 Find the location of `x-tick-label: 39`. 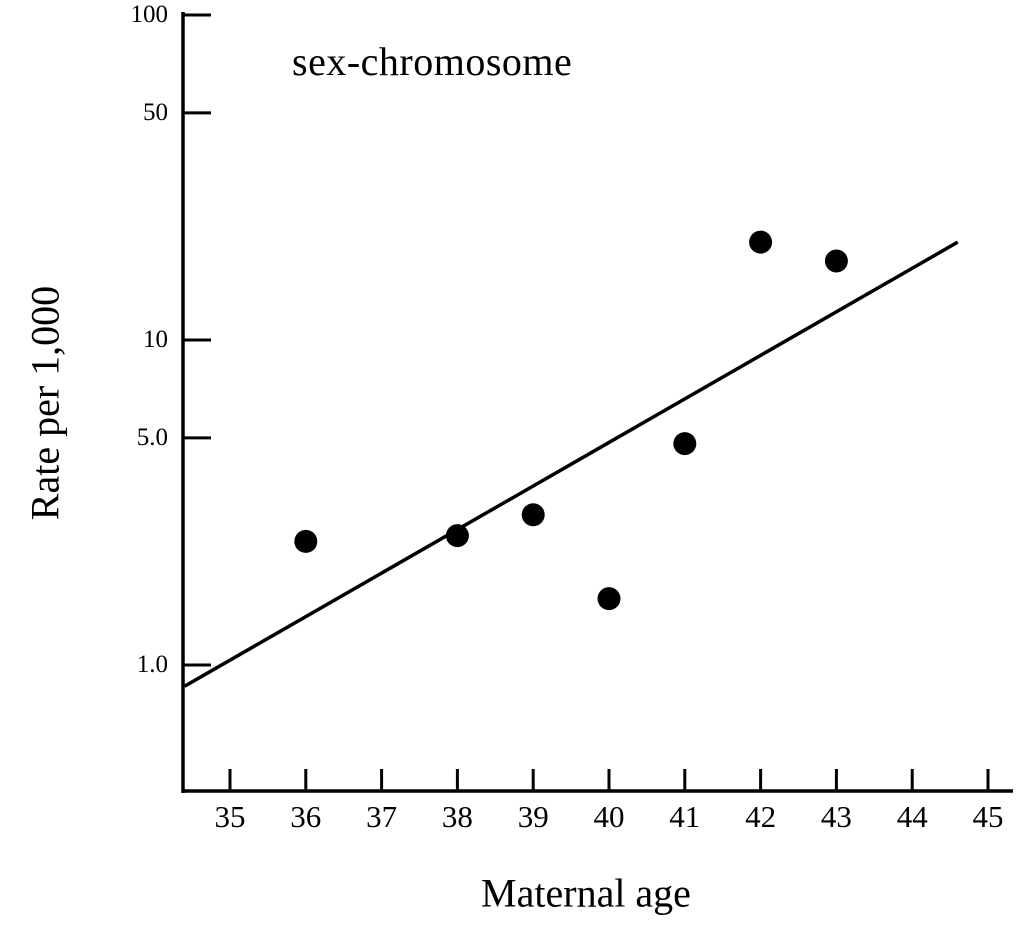

x-tick-label: 39 is located at coordinates (533, 816).